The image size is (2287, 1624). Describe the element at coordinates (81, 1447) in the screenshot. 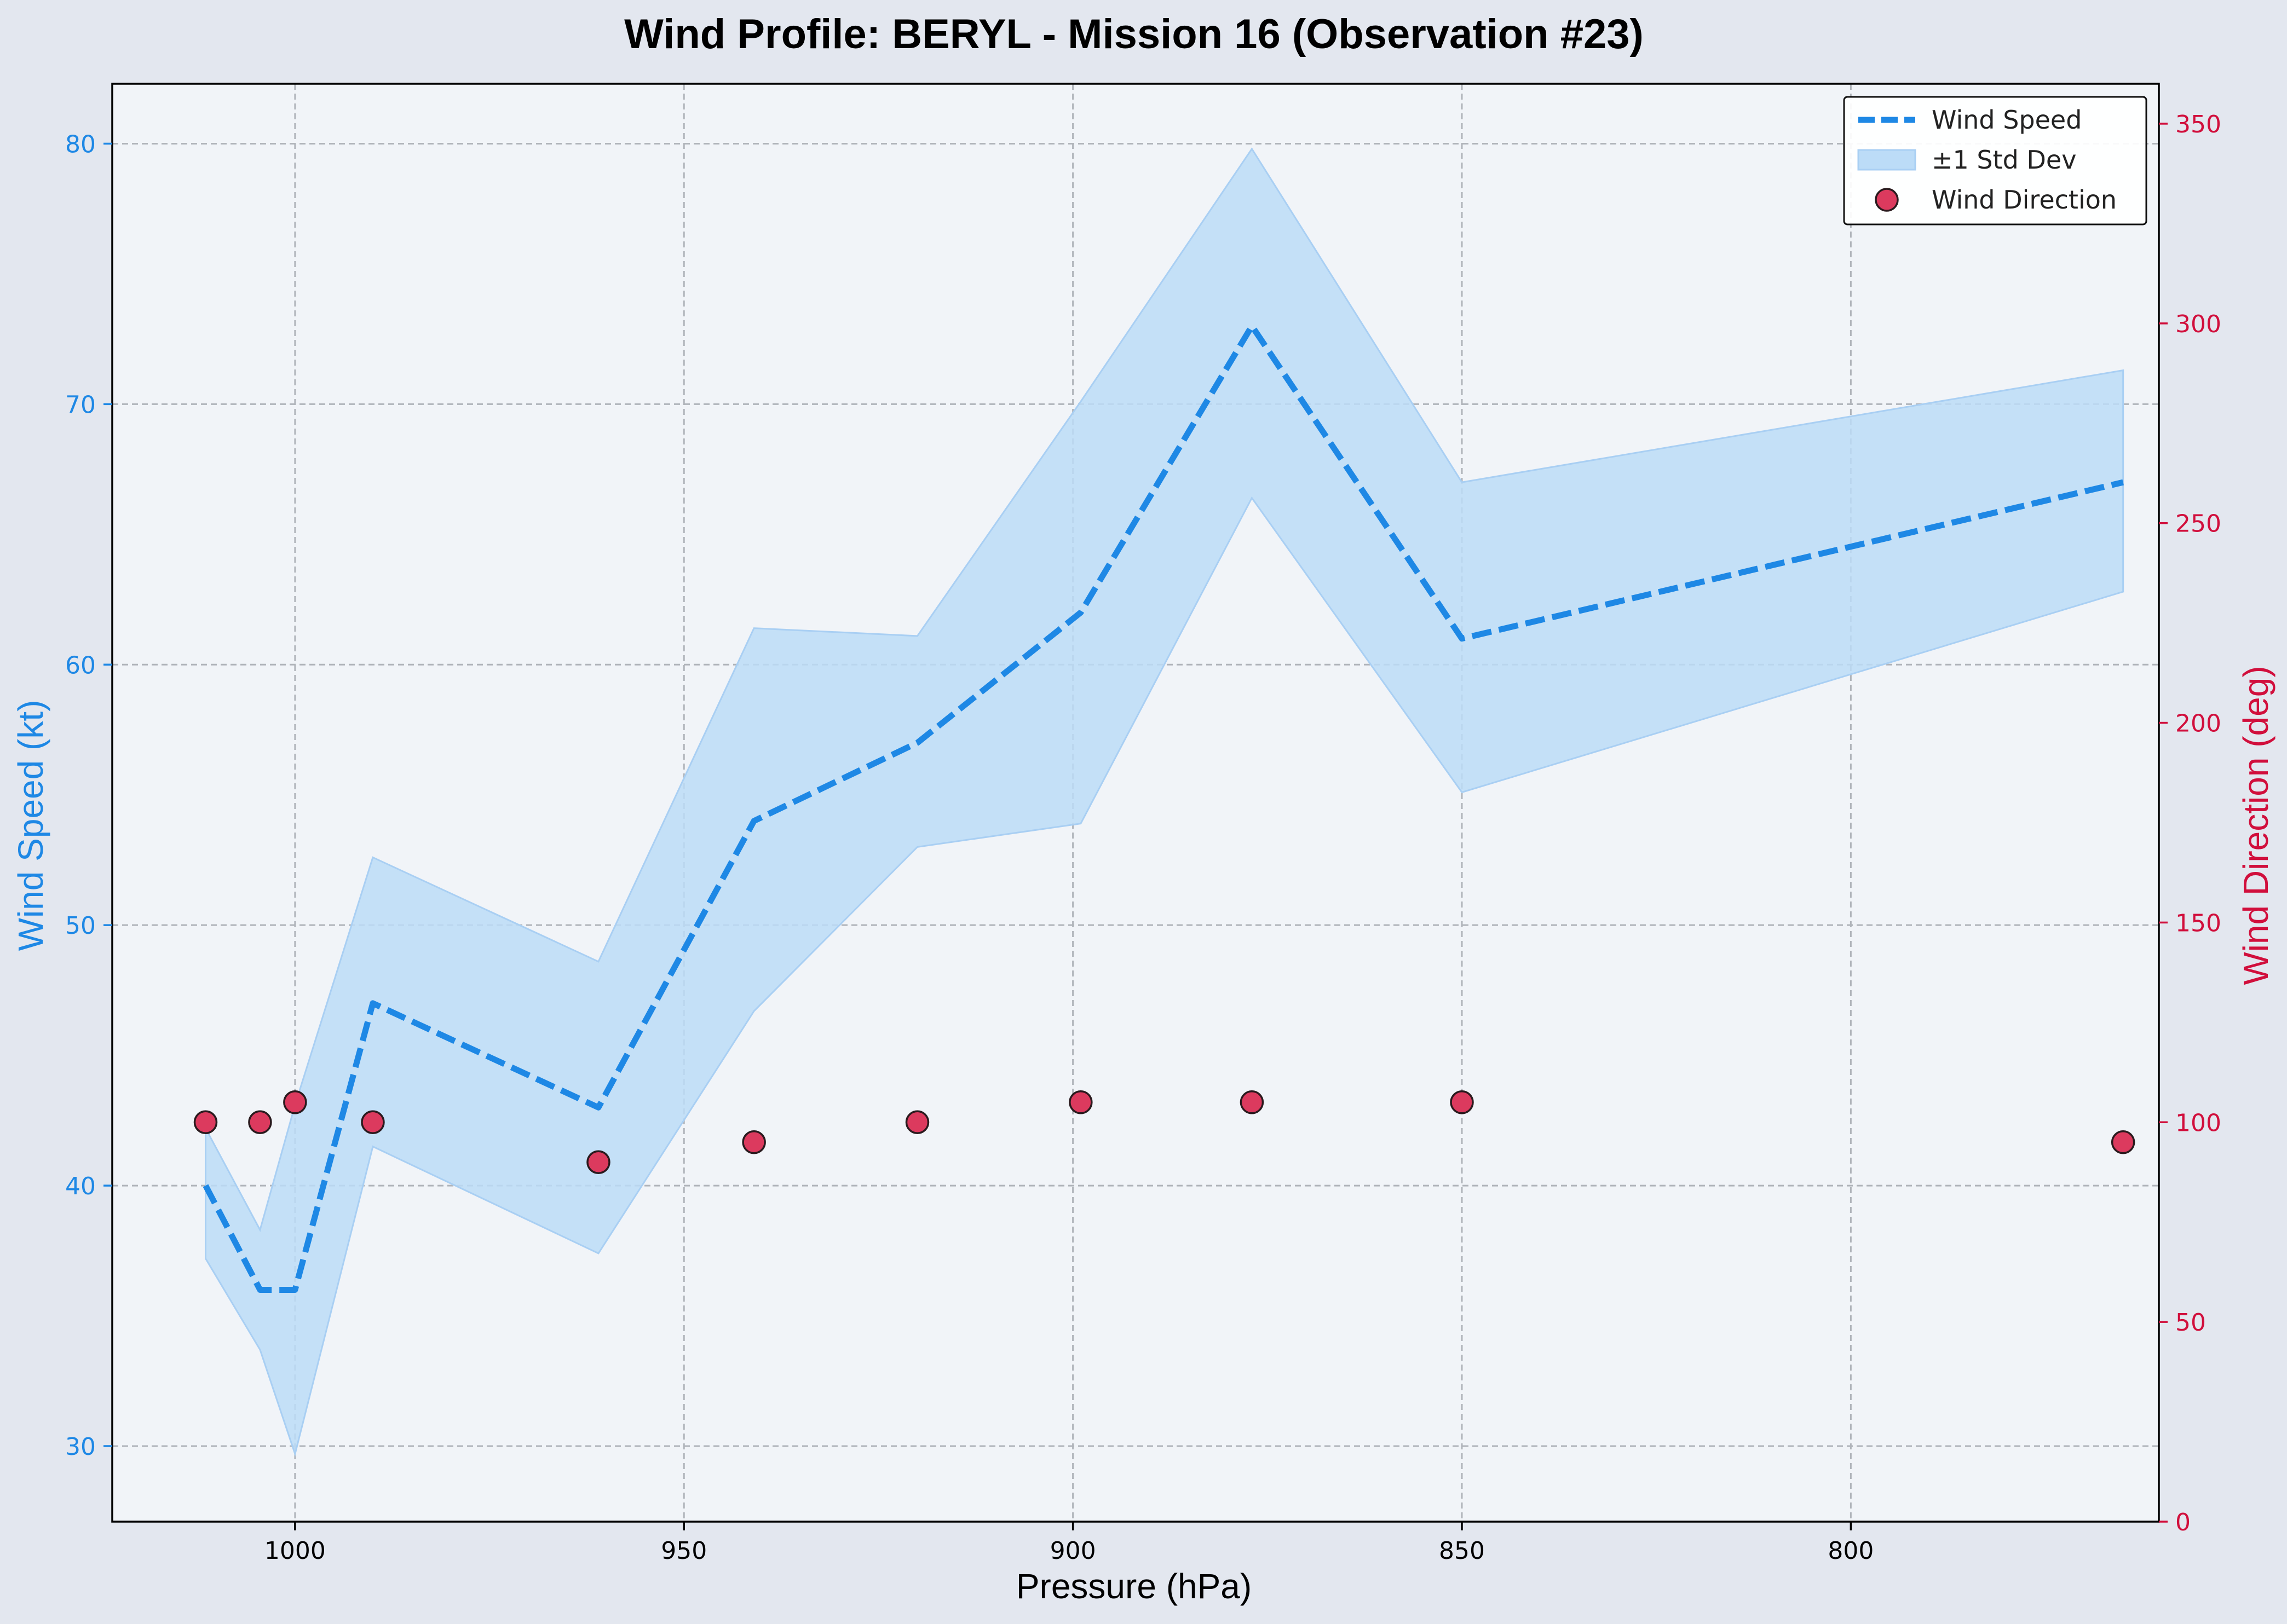

I see `y-tick-label: 30` at that location.